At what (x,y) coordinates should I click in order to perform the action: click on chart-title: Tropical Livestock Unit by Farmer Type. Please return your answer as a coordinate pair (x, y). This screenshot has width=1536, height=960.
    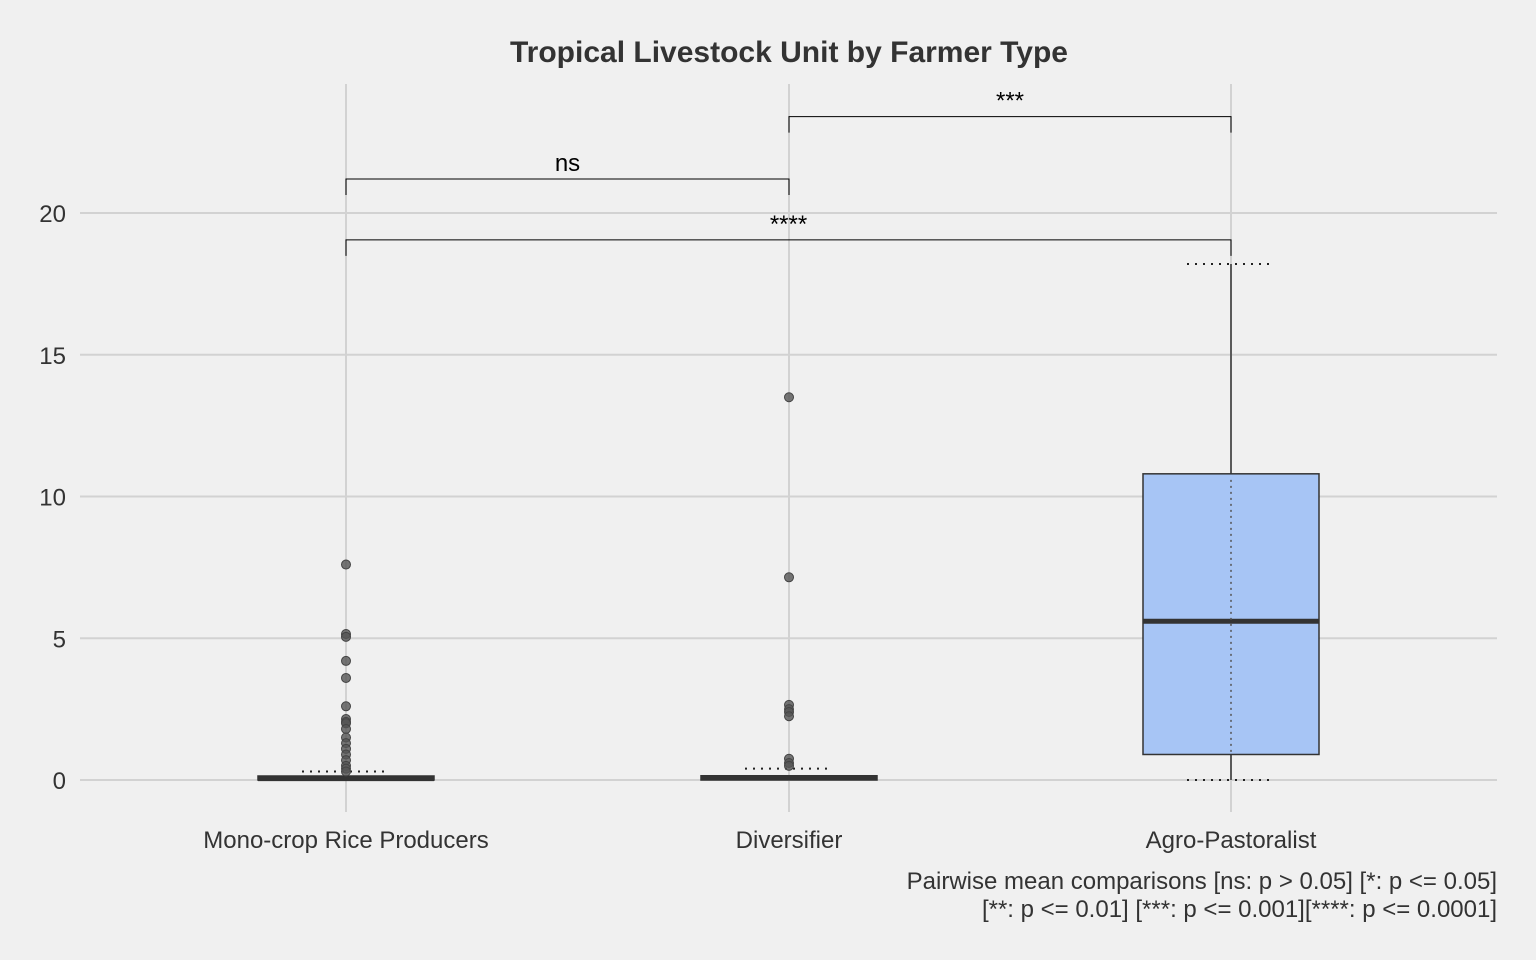
    Looking at the image, I should click on (789, 52).